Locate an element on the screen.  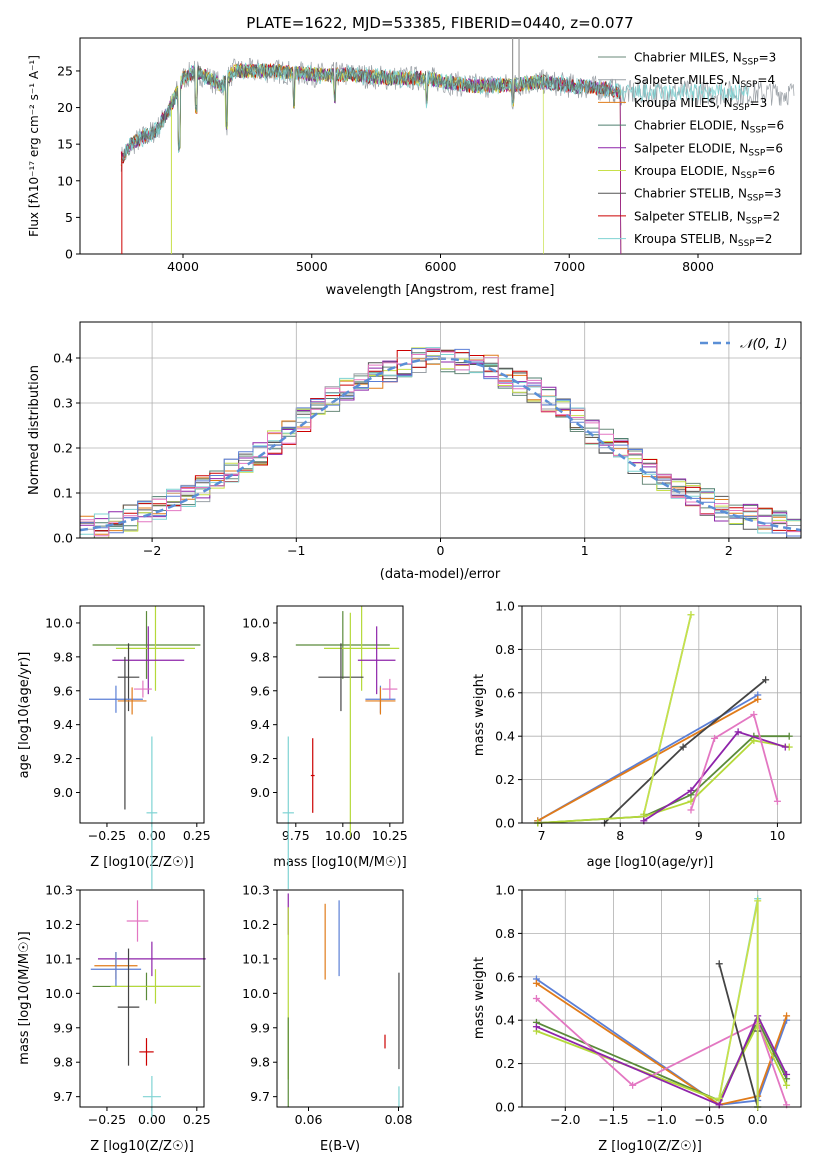
x-tick-label: −2.0 is located at coordinates (565, 1119).